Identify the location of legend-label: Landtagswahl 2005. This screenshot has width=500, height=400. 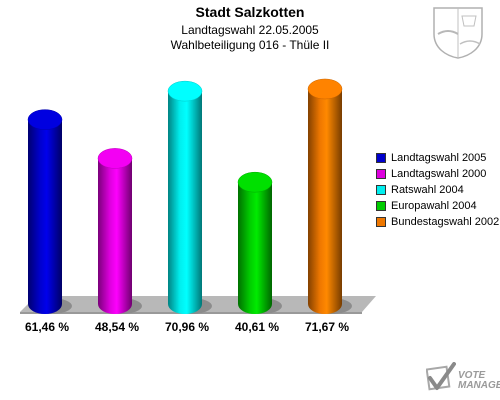
(439, 158).